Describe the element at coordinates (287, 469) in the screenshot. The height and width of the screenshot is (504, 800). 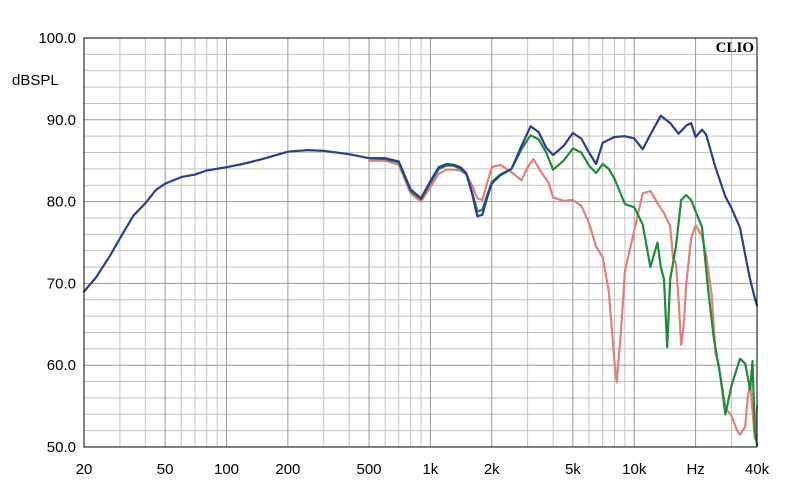
I see `x-tick-label: 200` at that location.